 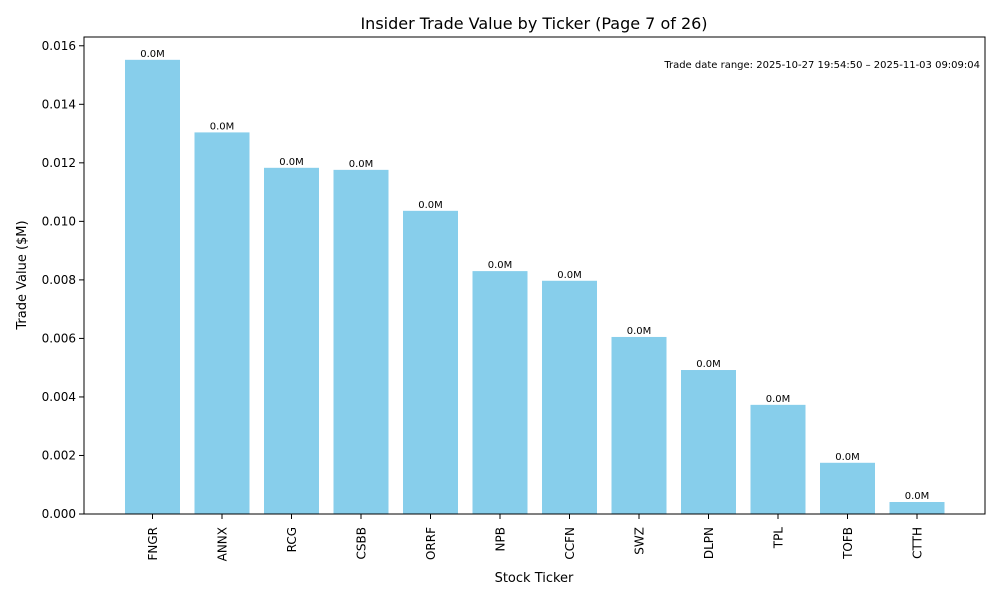 What do you see at coordinates (779, 538) in the screenshot?
I see `x-tick-label-tpl: TPL` at bounding box center [779, 538].